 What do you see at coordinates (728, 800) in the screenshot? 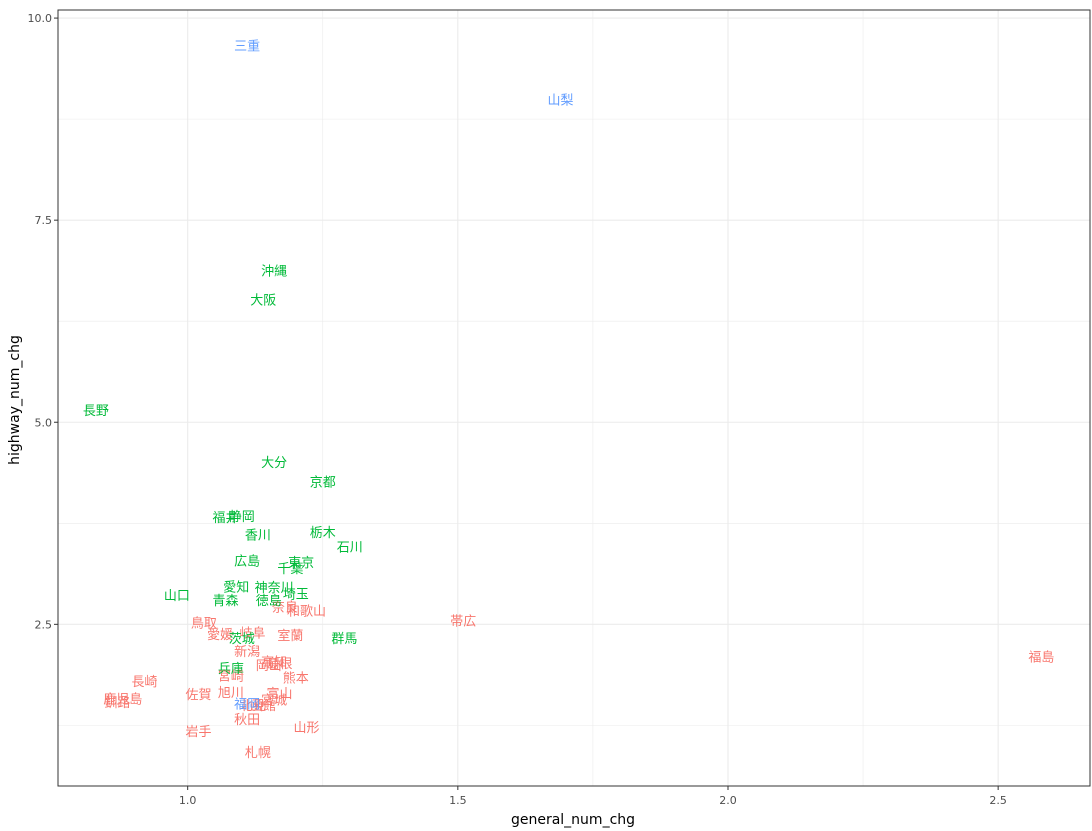
I see `x-tick-label: 2.0` at bounding box center [728, 800].